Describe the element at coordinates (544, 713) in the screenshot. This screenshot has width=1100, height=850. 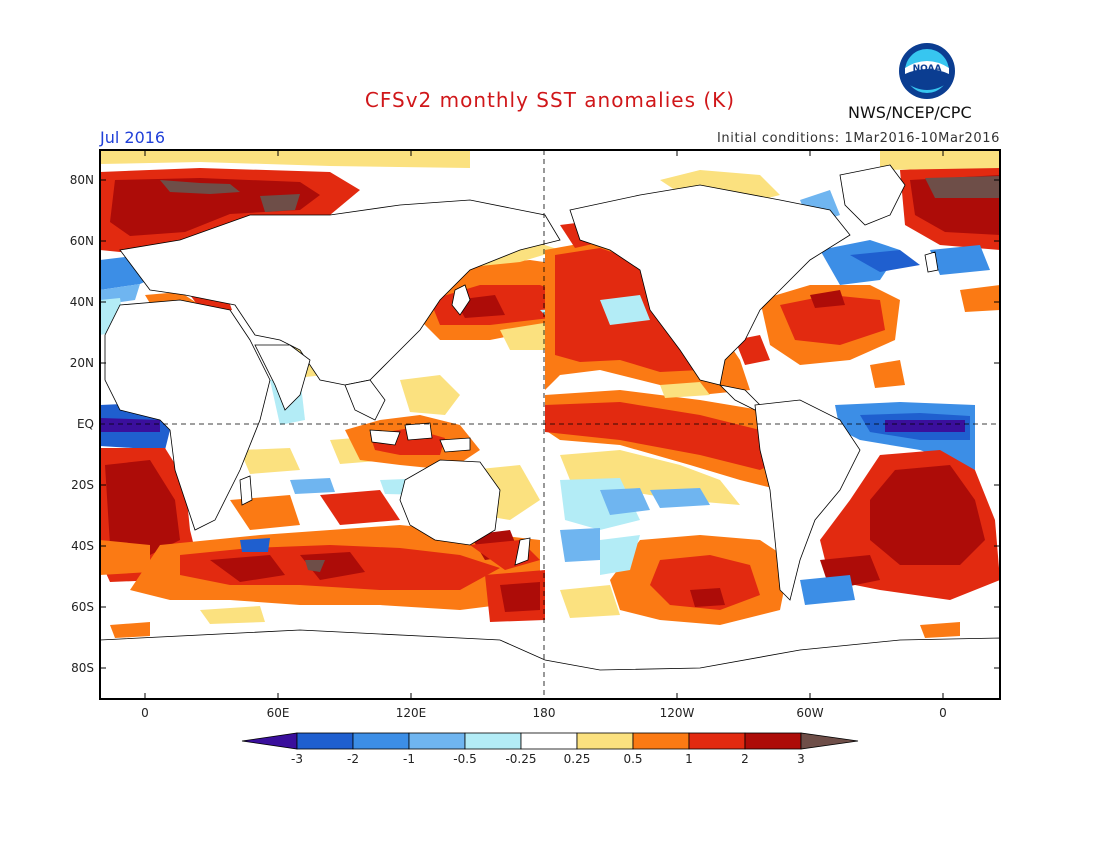
I see `lon-label-180: 180` at that location.